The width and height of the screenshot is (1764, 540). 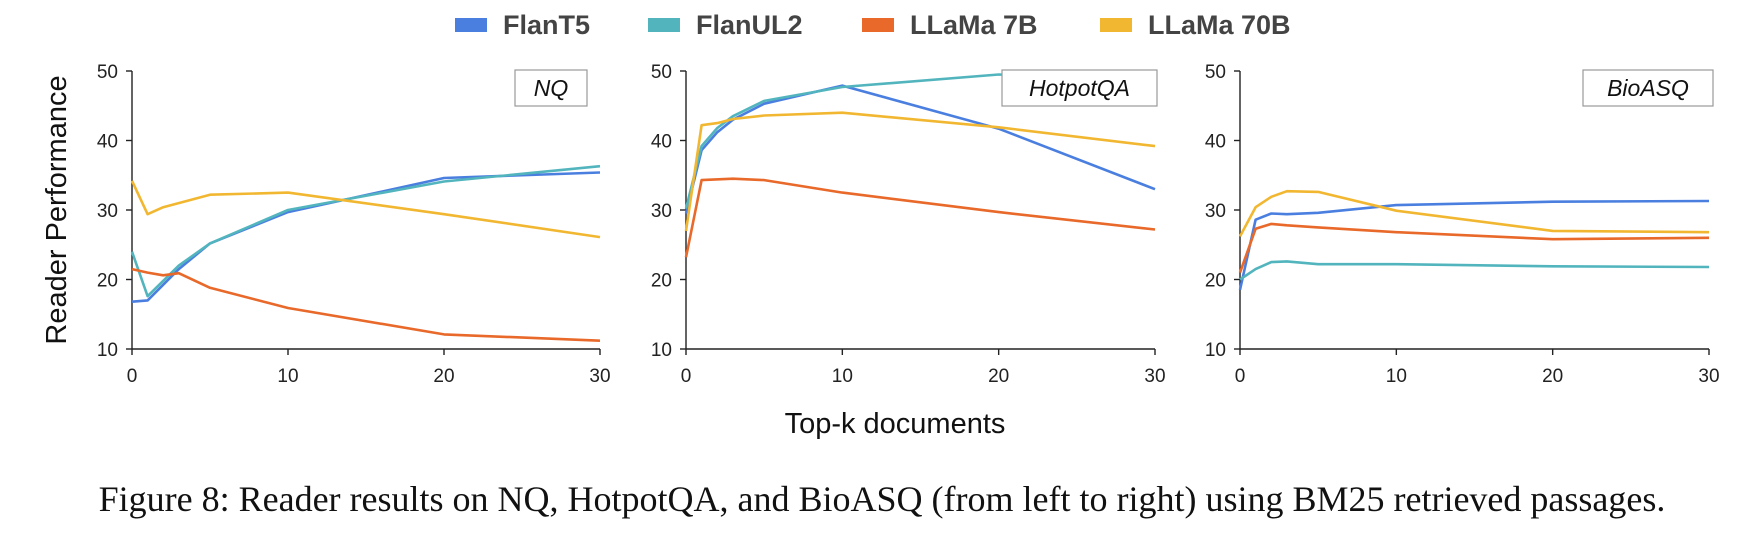 I want to click on legend-item-llama-70b: LLaMa 70B, so click(x=1195, y=25).